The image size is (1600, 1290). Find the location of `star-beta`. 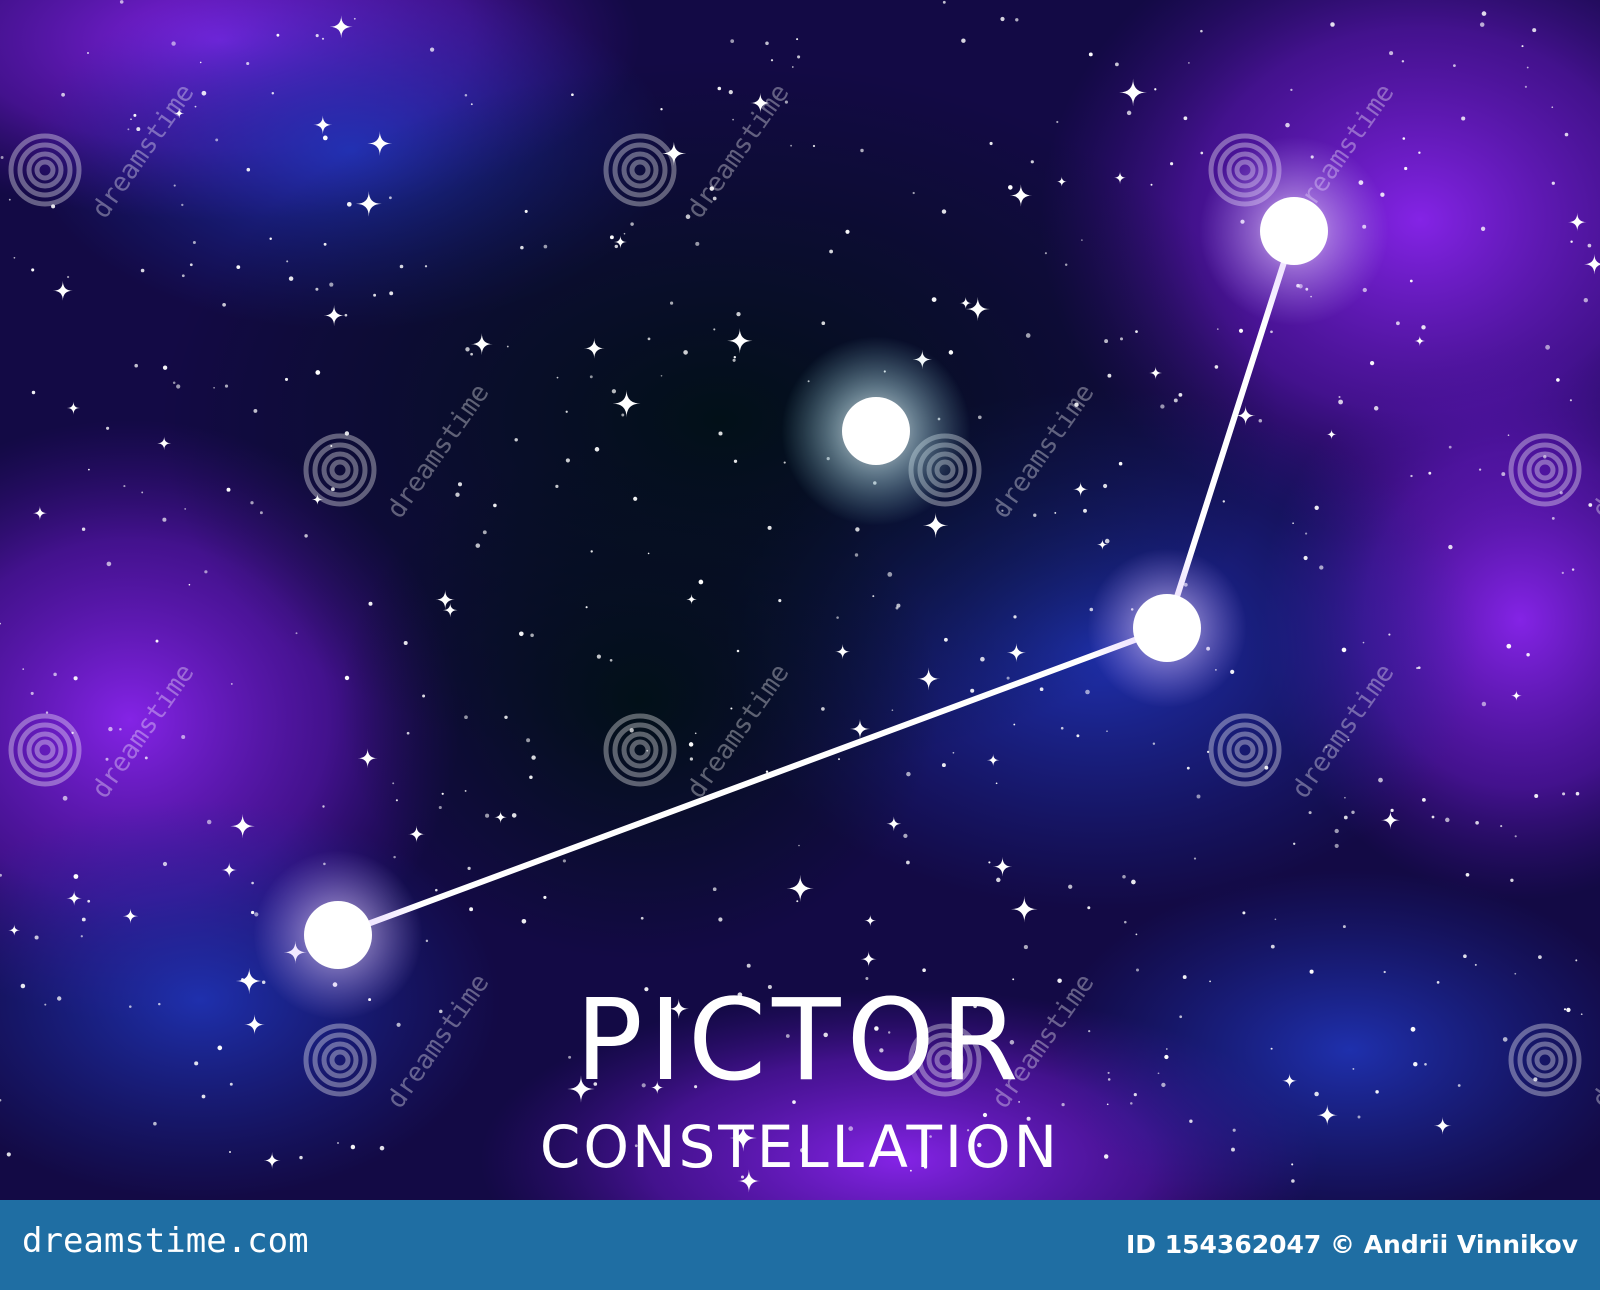

star-beta is located at coordinates (1167, 628).